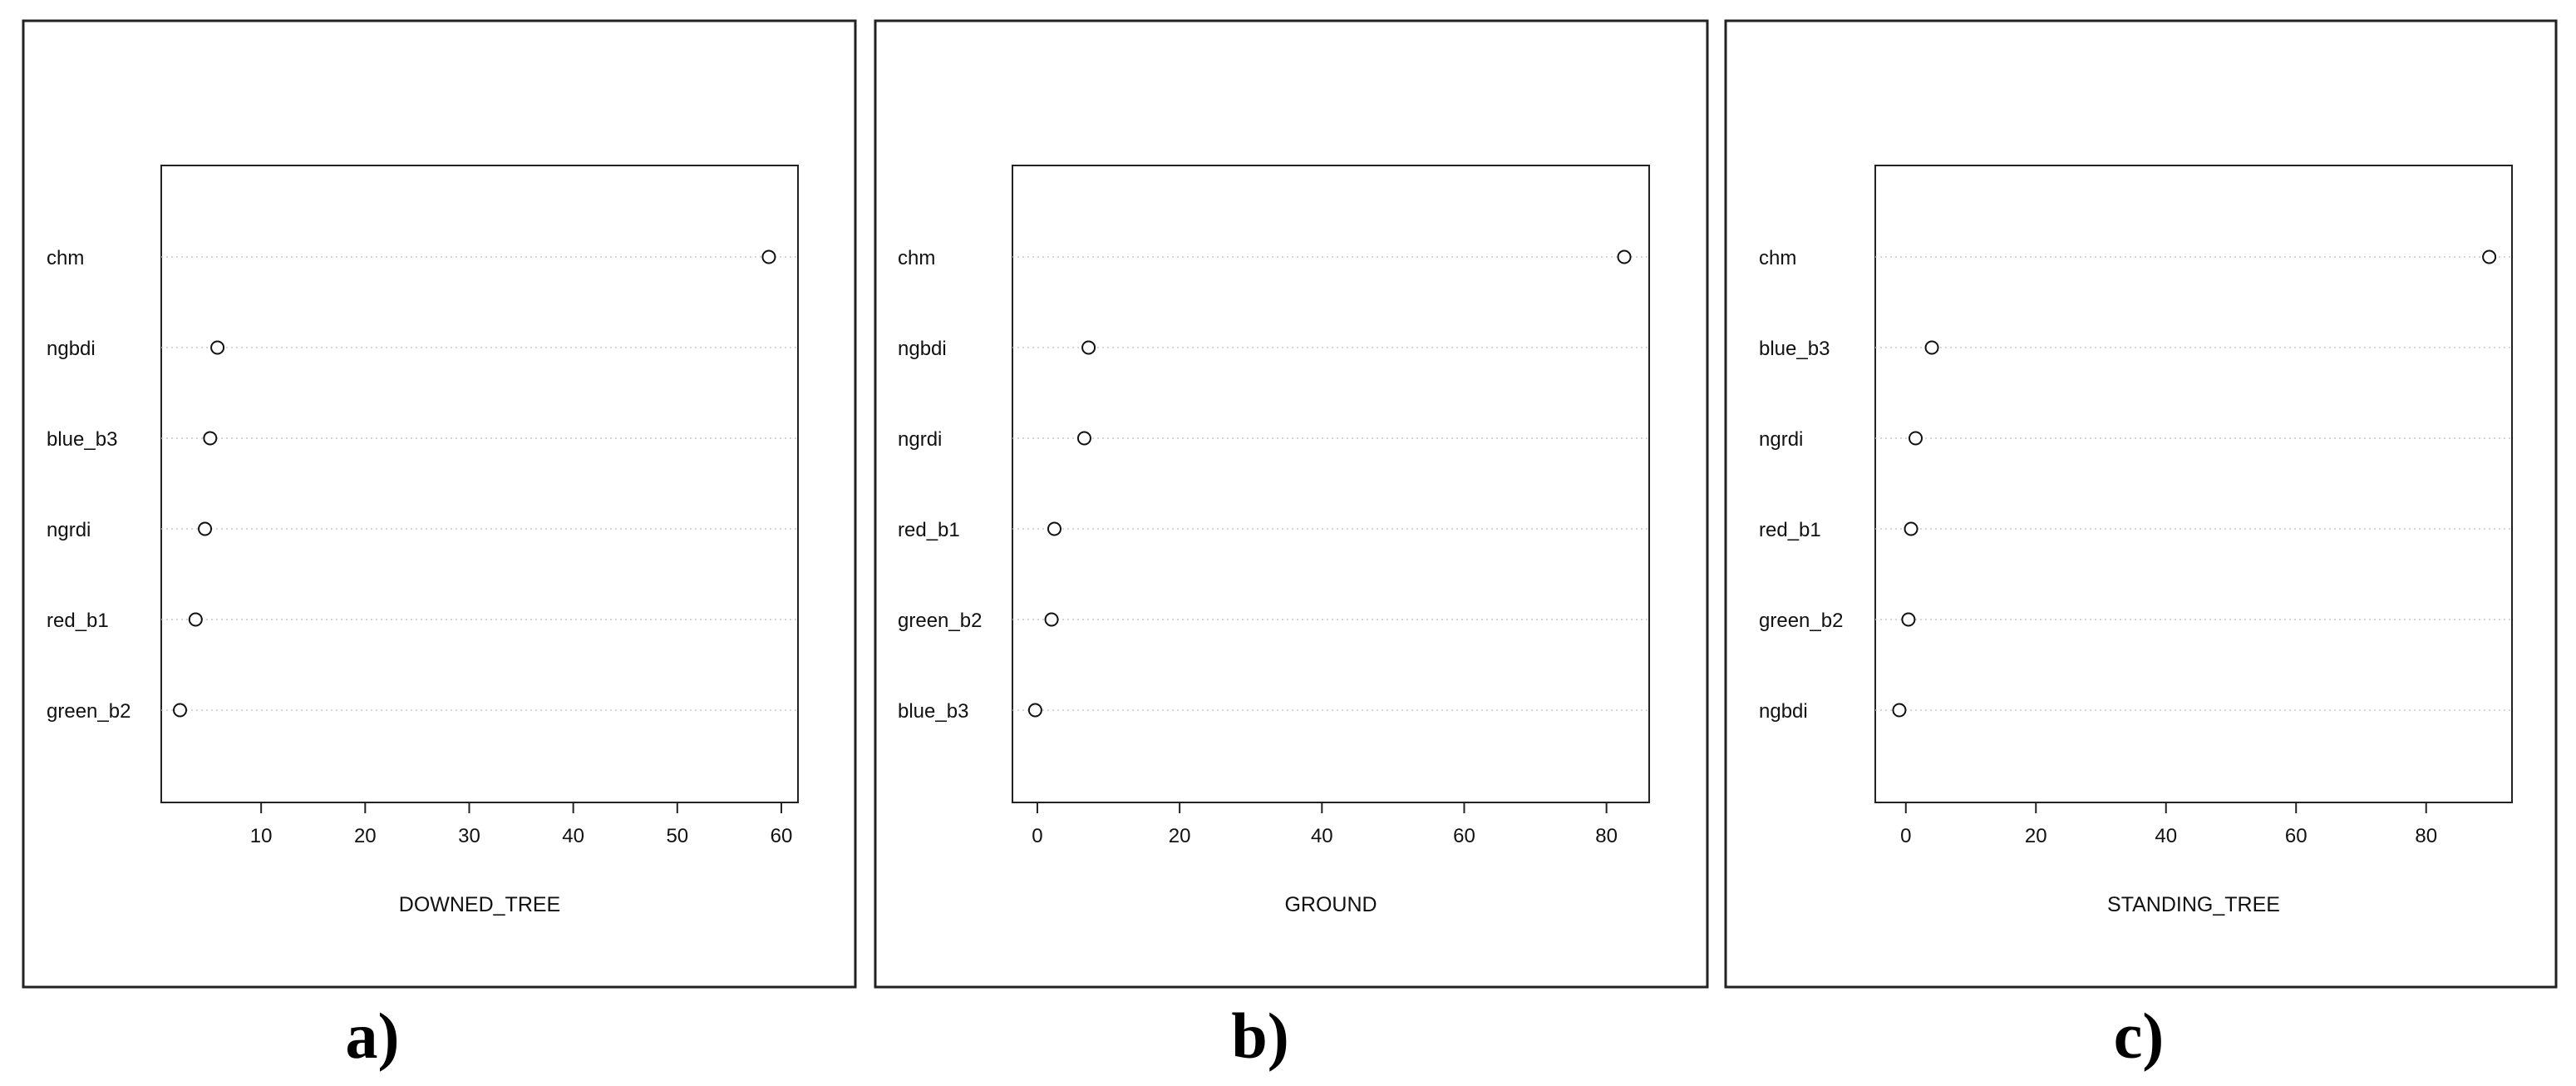  I want to click on panel-label: c), so click(2139, 1036).